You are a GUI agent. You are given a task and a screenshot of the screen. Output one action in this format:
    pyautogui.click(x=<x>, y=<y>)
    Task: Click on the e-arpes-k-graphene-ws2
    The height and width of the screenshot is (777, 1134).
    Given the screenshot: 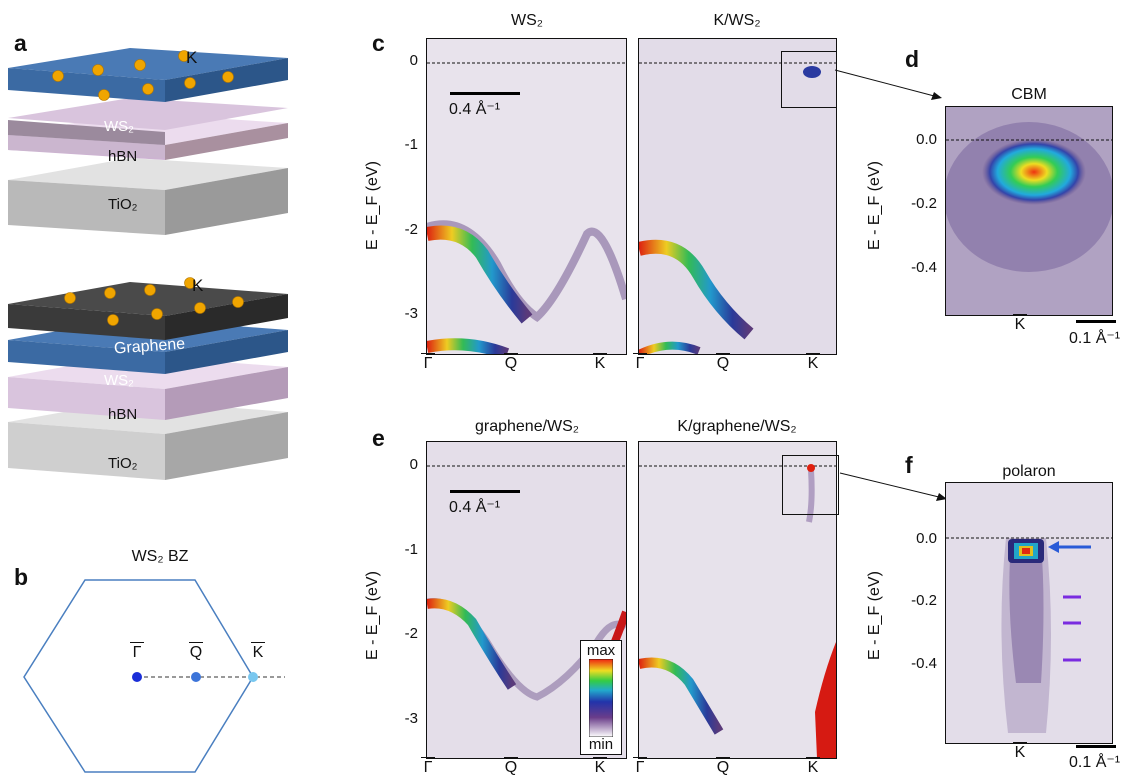 What is the action you would take?
    pyautogui.click(x=737, y=600)
    